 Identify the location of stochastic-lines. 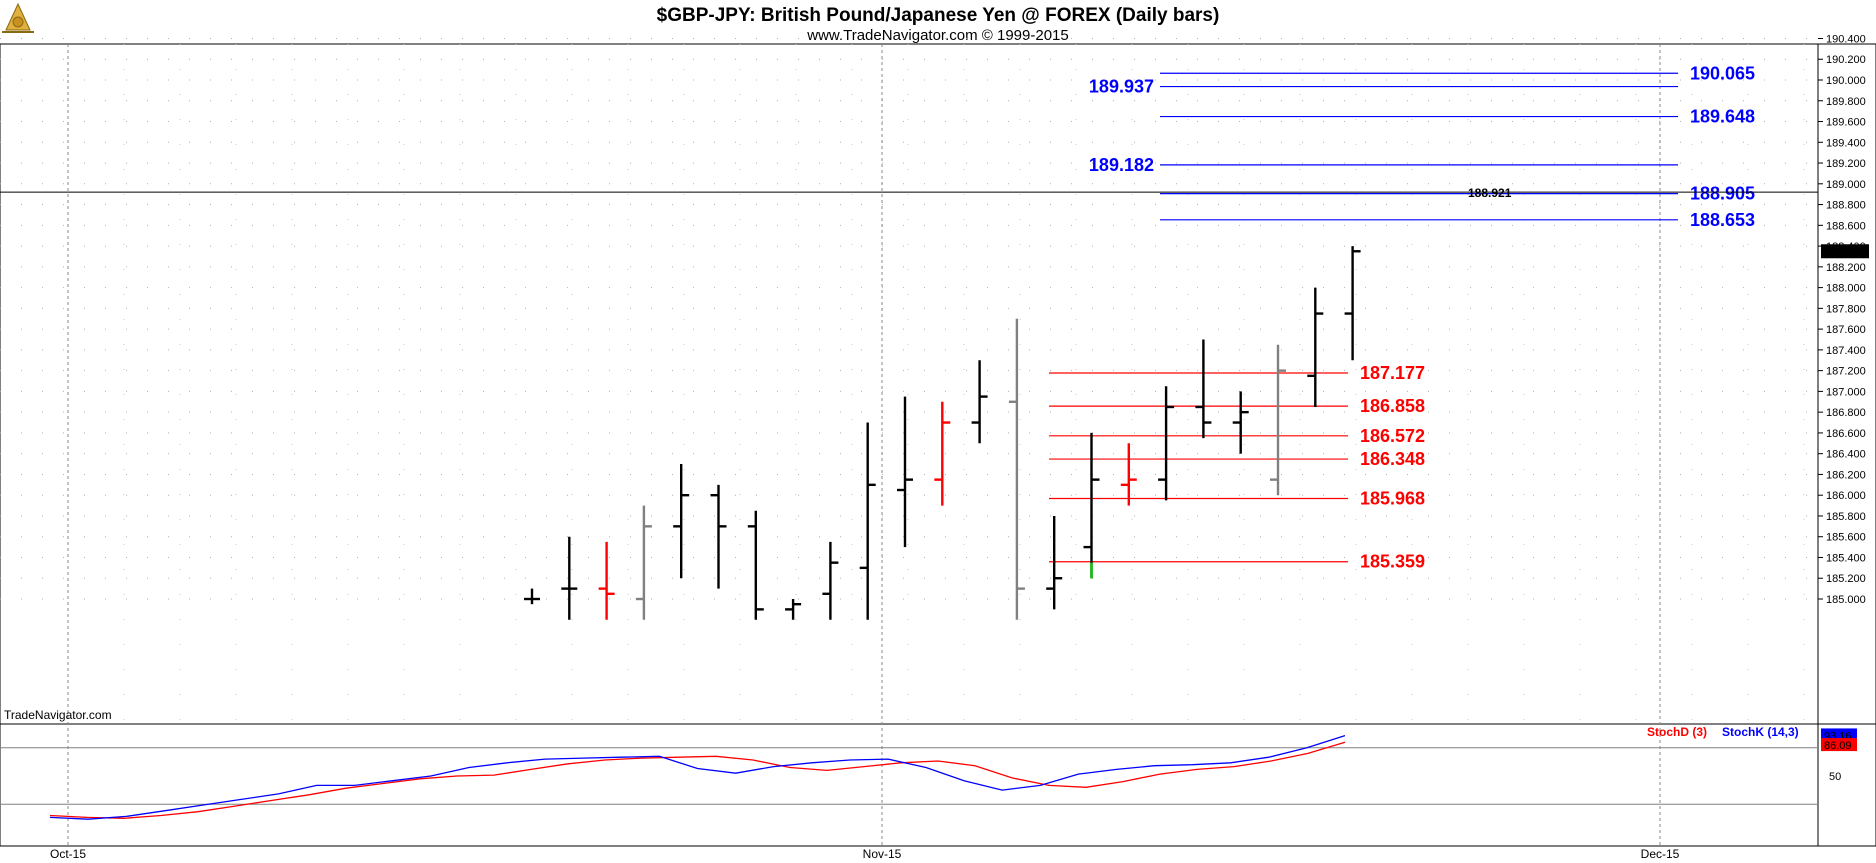
(909, 777).